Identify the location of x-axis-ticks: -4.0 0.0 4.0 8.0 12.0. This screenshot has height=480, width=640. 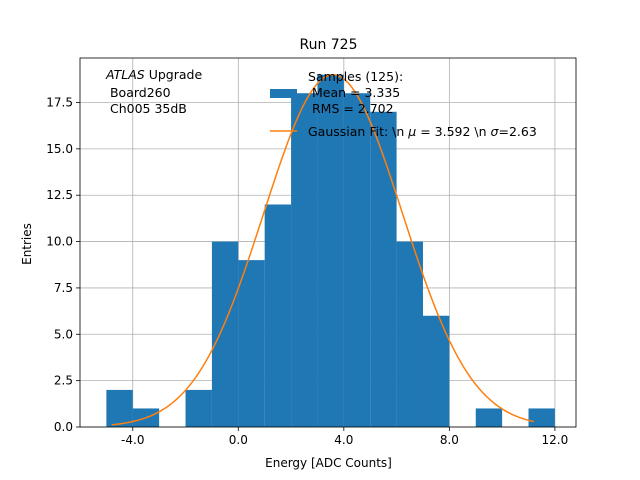
(344, 437).